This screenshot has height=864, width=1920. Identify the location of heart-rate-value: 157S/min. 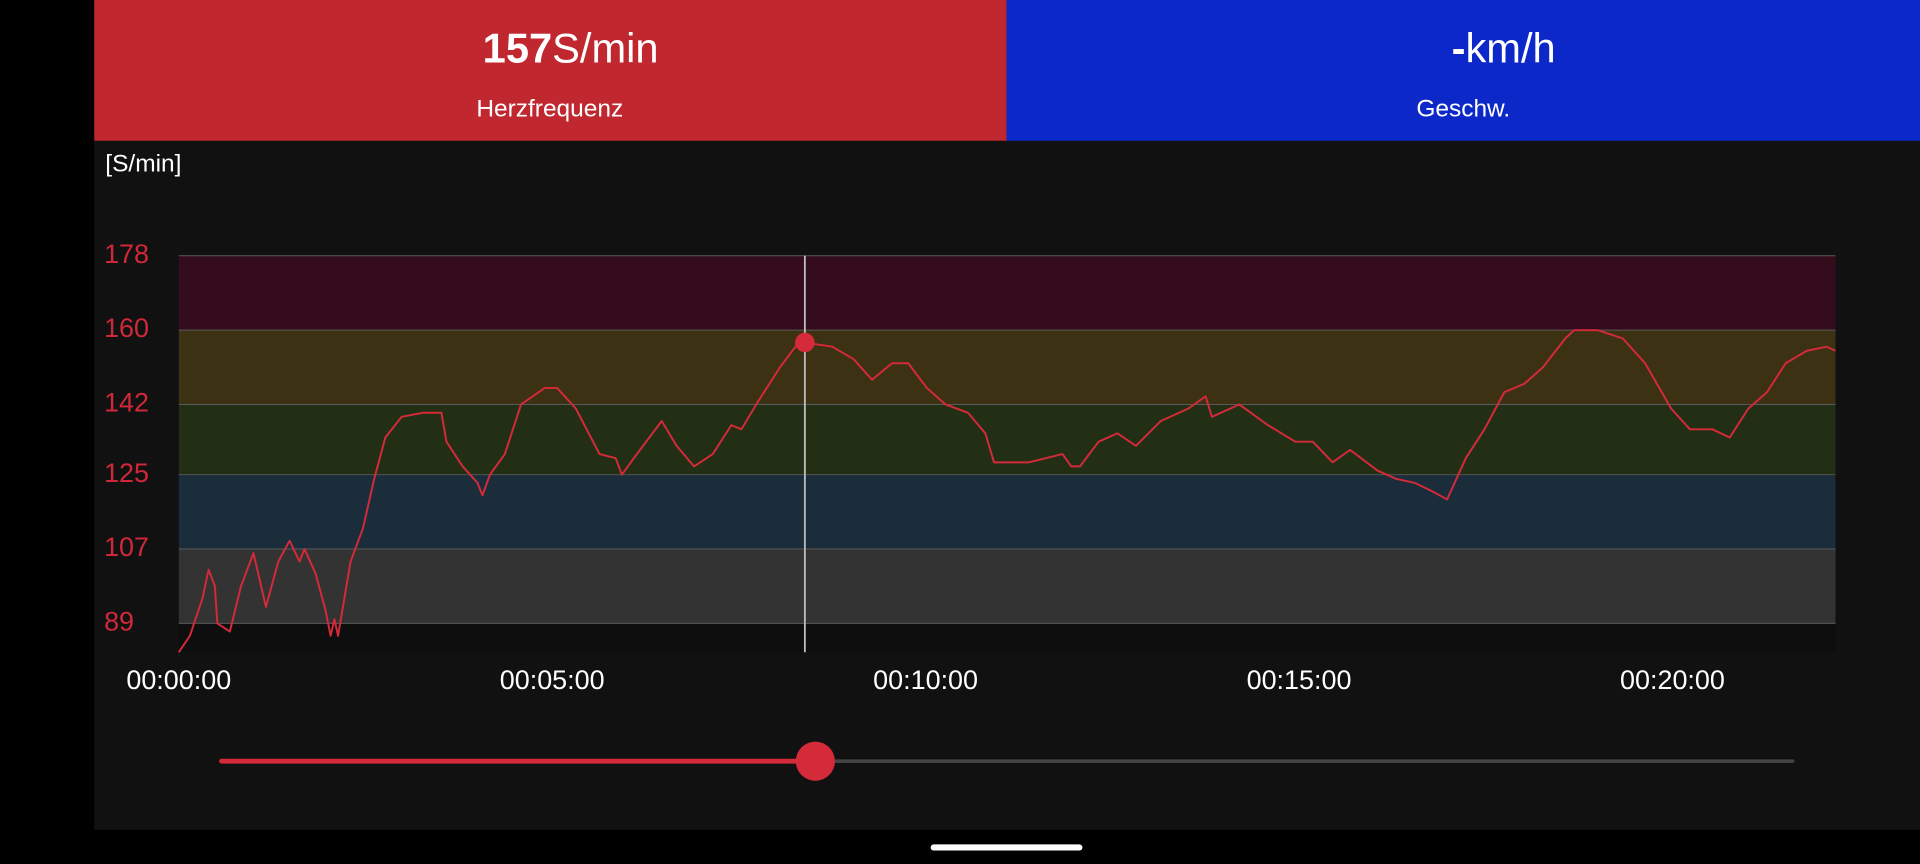
(571, 47).